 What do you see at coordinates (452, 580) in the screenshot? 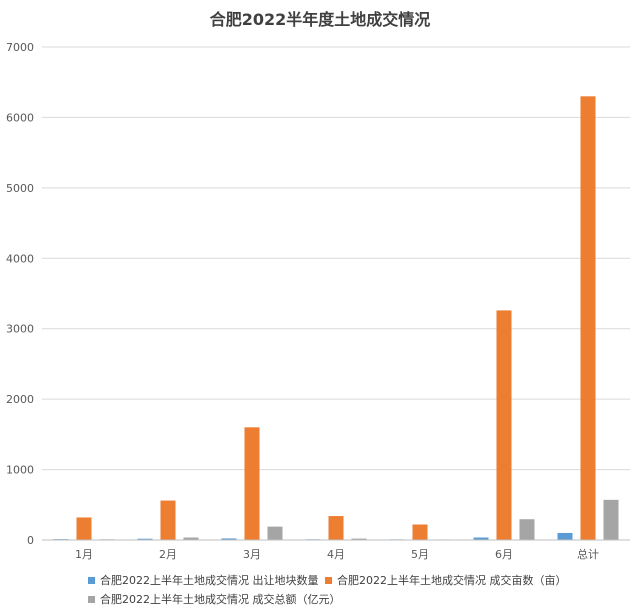
I see `legend-label-area: 合肥2022上半年土地成交情况 成交亩数（亩）` at bounding box center [452, 580].